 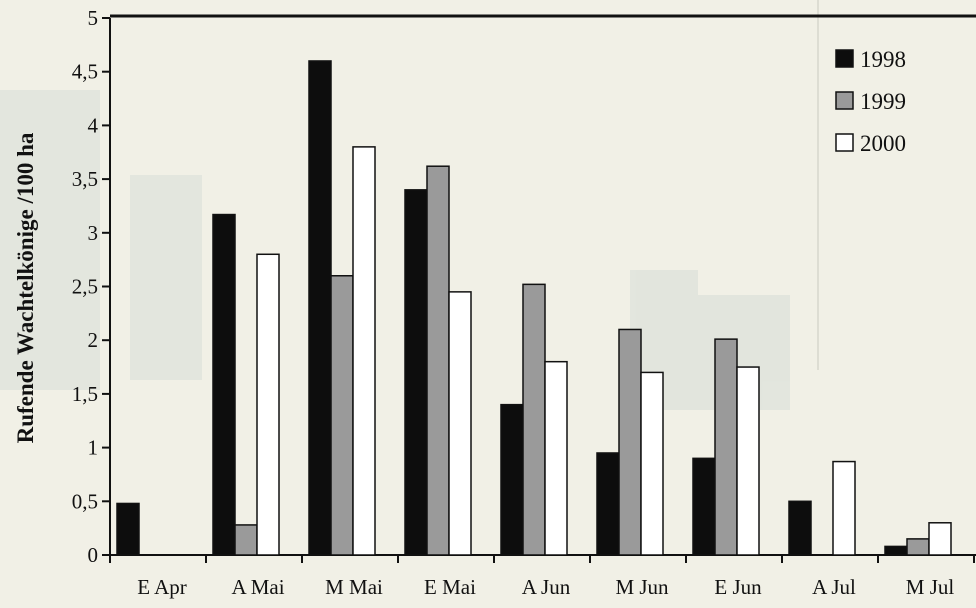 What do you see at coordinates (748, 461) in the screenshot?
I see `bar-2000-e-jun` at bounding box center [748, 461].